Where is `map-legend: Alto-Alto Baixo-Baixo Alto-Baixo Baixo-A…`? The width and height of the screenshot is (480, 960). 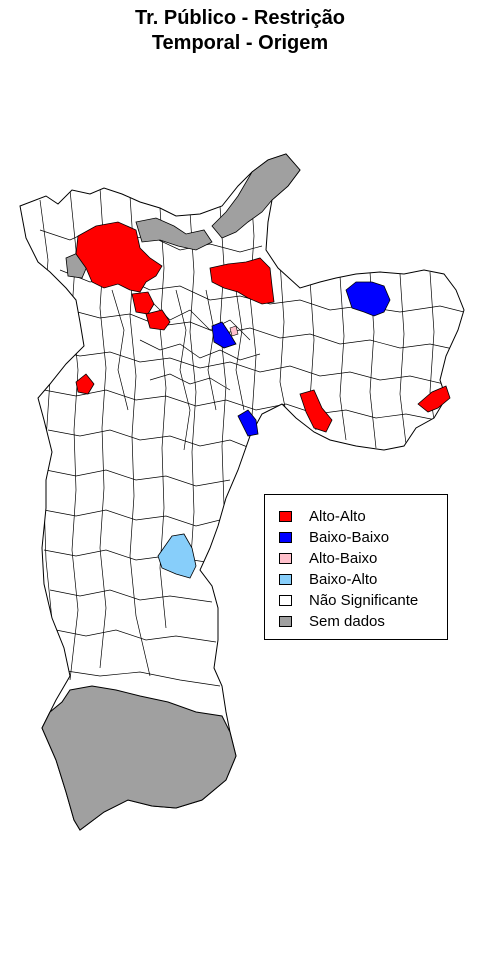 map-legend: Alto-Alto Baixo-Baixo Alto-Baixo Baixo-A… is located at coordinates (356, 567).